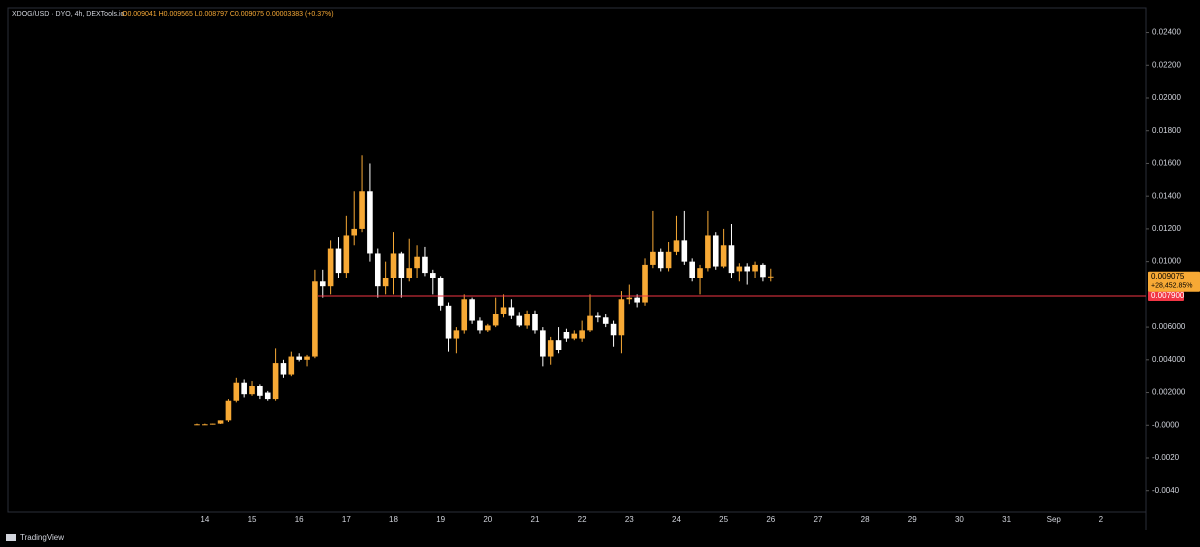  What do you see at coordinates (393, 519) in the screenshot?
I see `x-tick-label: 18` at bounding box center [393, 519].